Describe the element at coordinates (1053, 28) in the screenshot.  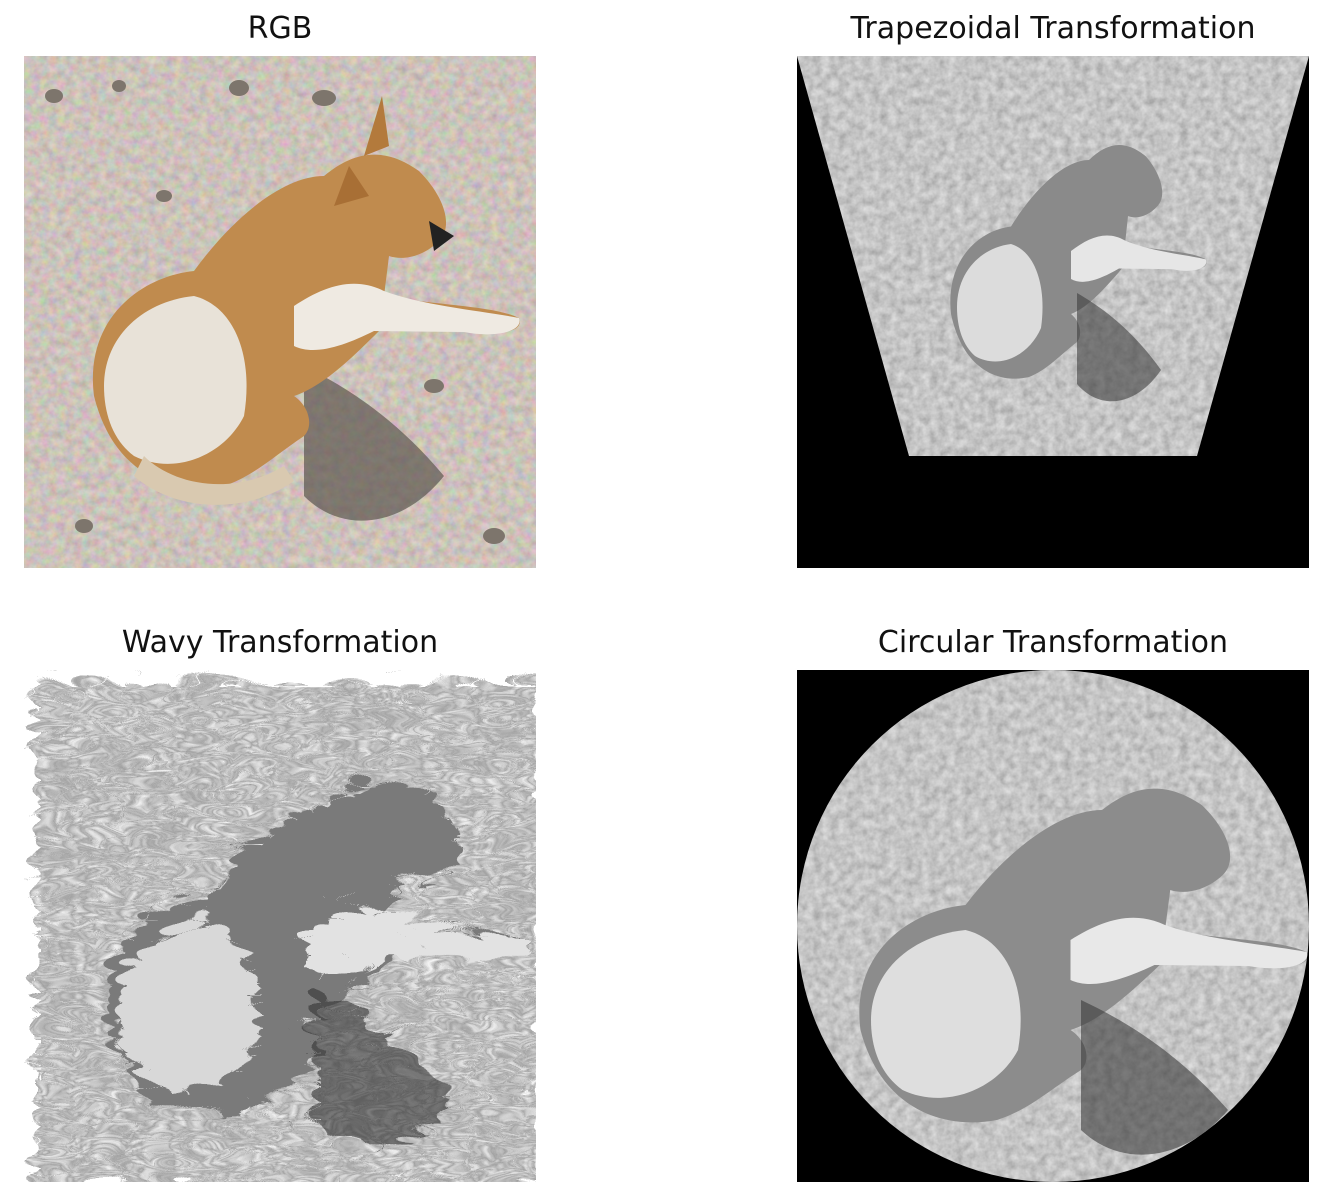
I see `panel-title-trapezoidal: Trapezoidal Transformation` at that location.